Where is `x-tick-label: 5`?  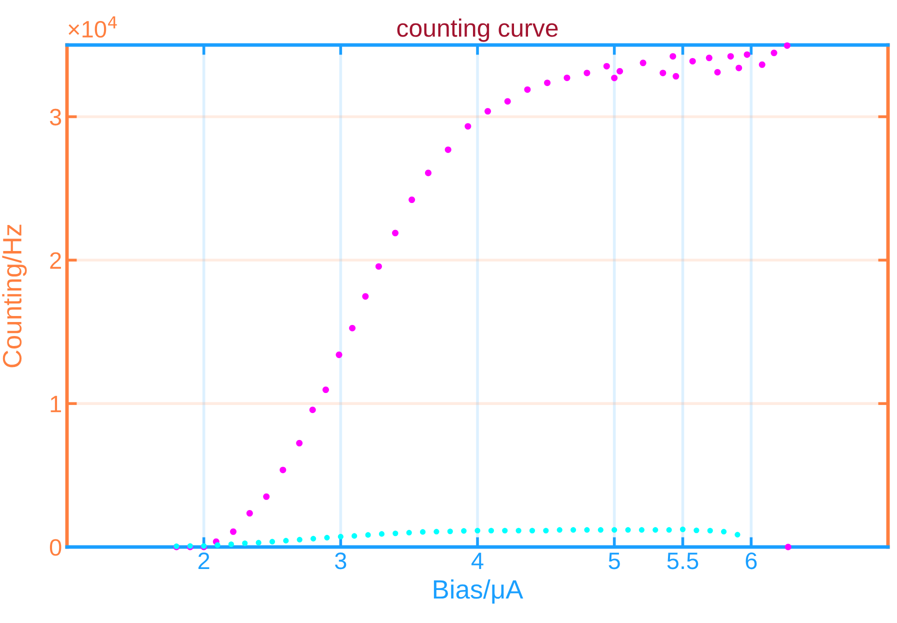
x-tick-label: 5 is located at coordinates (614, 561).